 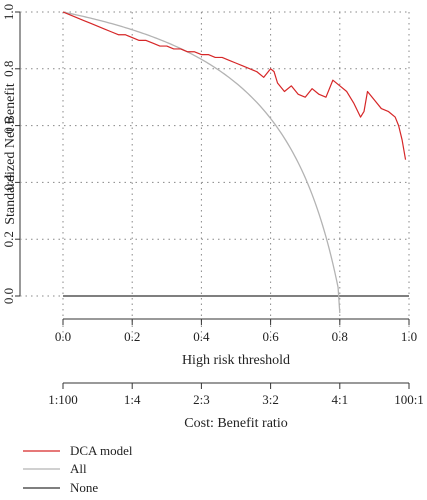 What do you see at coordinates (409, 336) in the screenshot?
I see `x-tick-label-5: 1.0` at bounding box center [409, 336].